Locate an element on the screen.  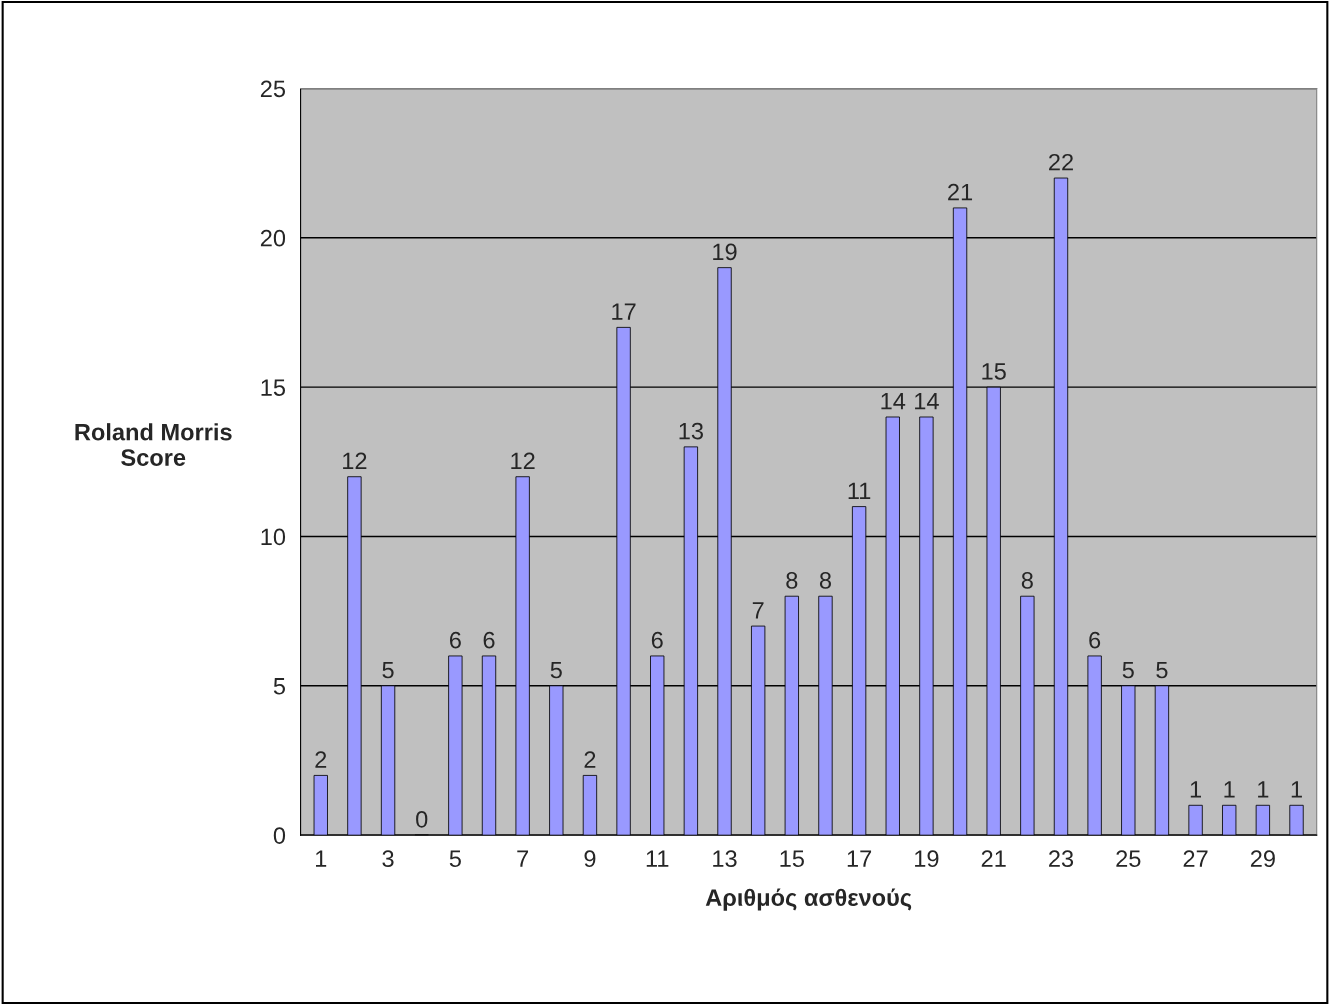
x-tick-label: 13 is located at coordinates (725, 859).